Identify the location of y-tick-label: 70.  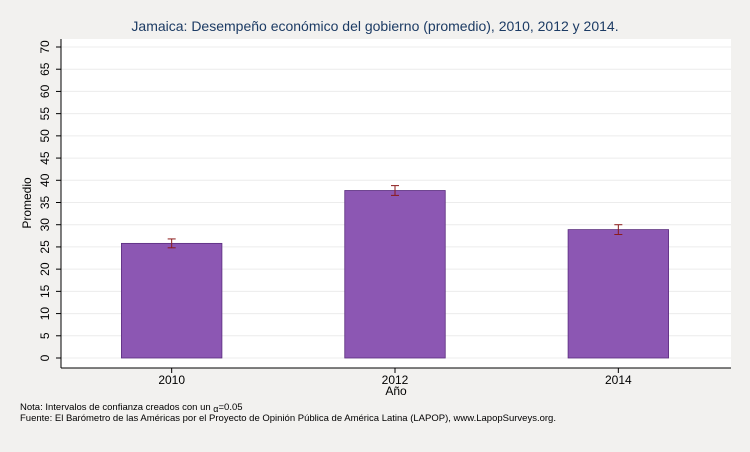
(45, 47).